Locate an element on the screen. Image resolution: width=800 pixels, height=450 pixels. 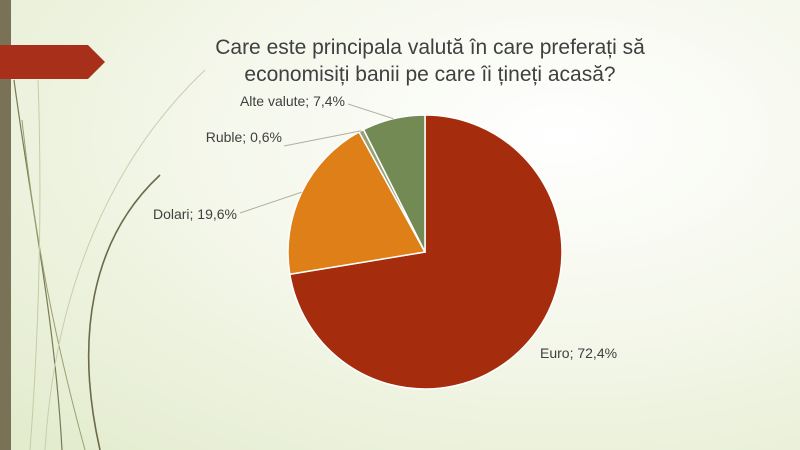
arrow-banner is located at coordinates (52, 62).